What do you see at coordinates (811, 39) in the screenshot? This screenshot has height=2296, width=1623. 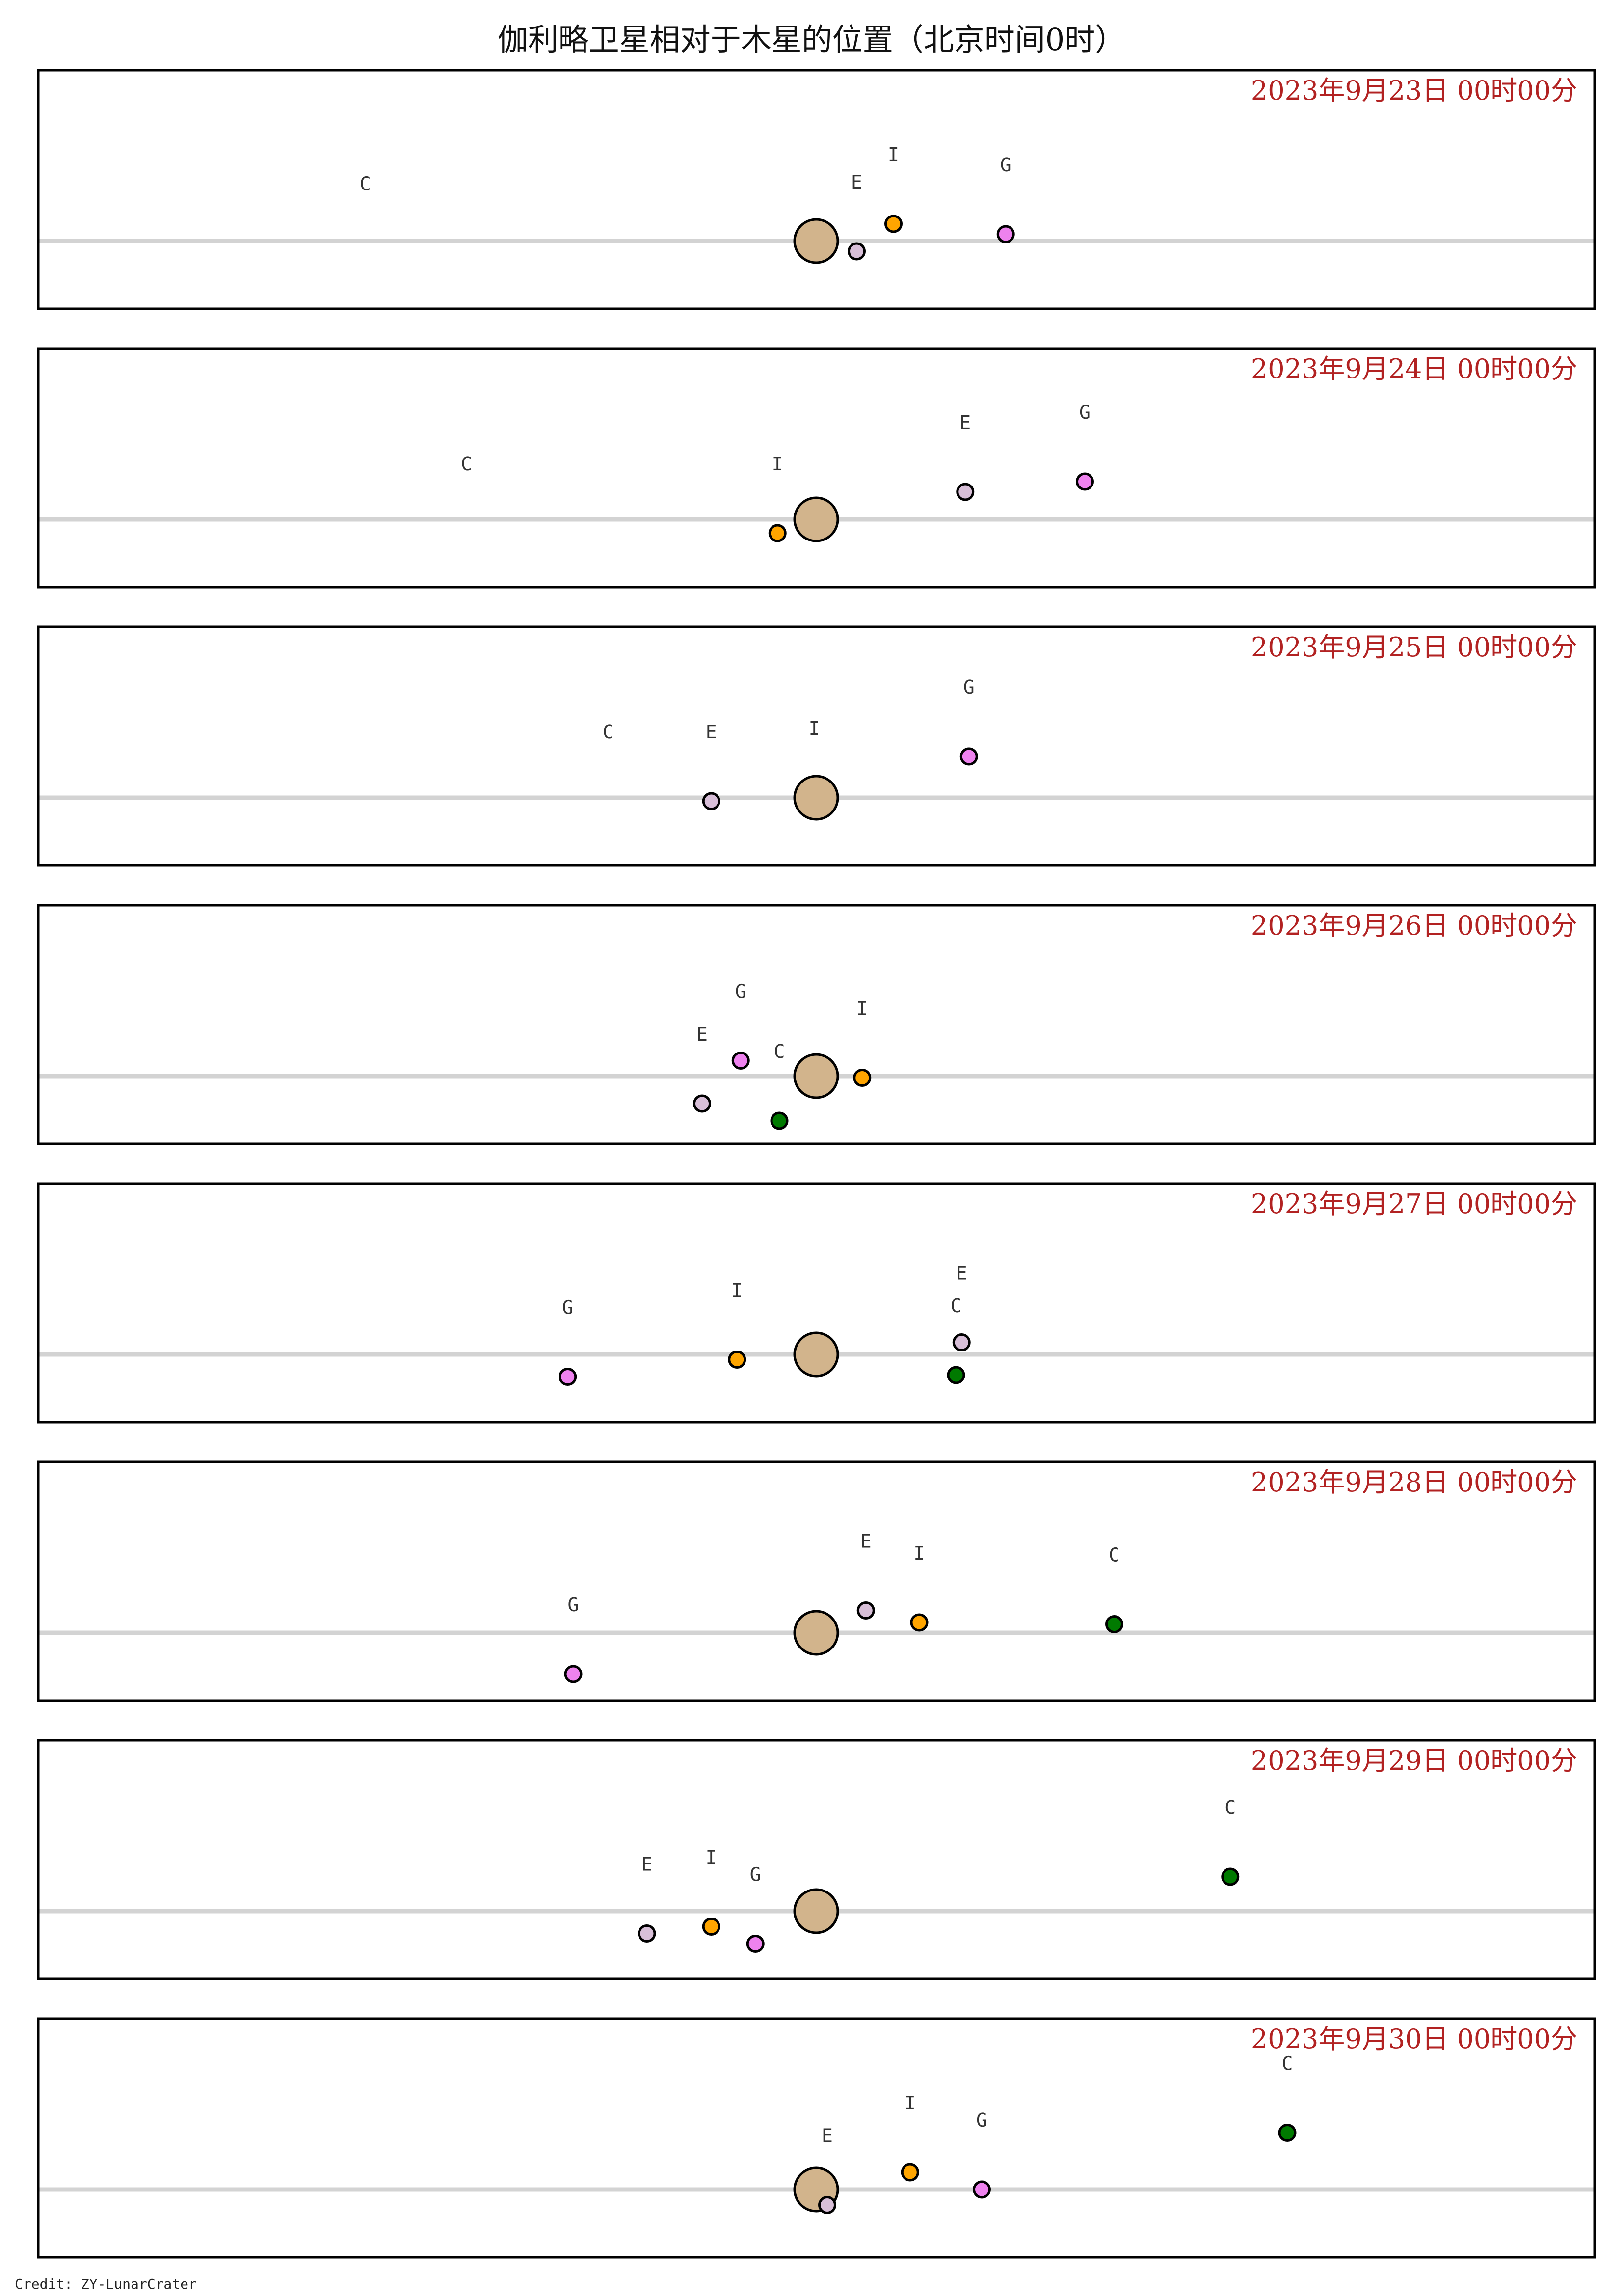 I see `page-title: 伽利略卫星相对于木星的位置（北京时间0时）` at bounding box center [811, 39].